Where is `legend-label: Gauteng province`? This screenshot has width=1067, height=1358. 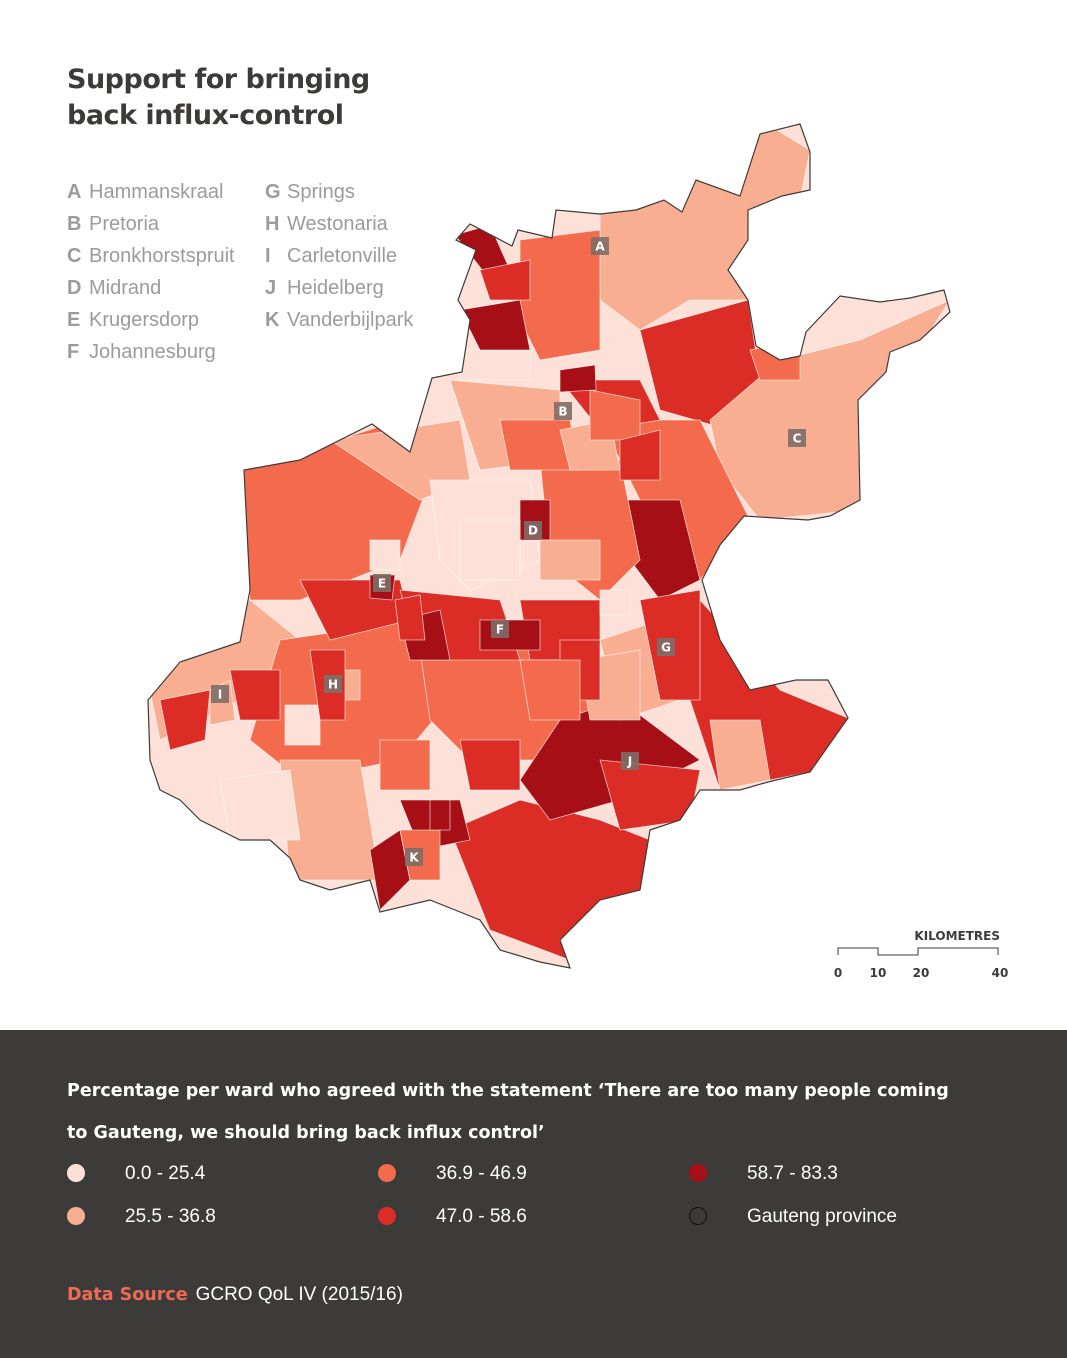 legend-label: Gauteng province is located at coordinates (822, 1216).